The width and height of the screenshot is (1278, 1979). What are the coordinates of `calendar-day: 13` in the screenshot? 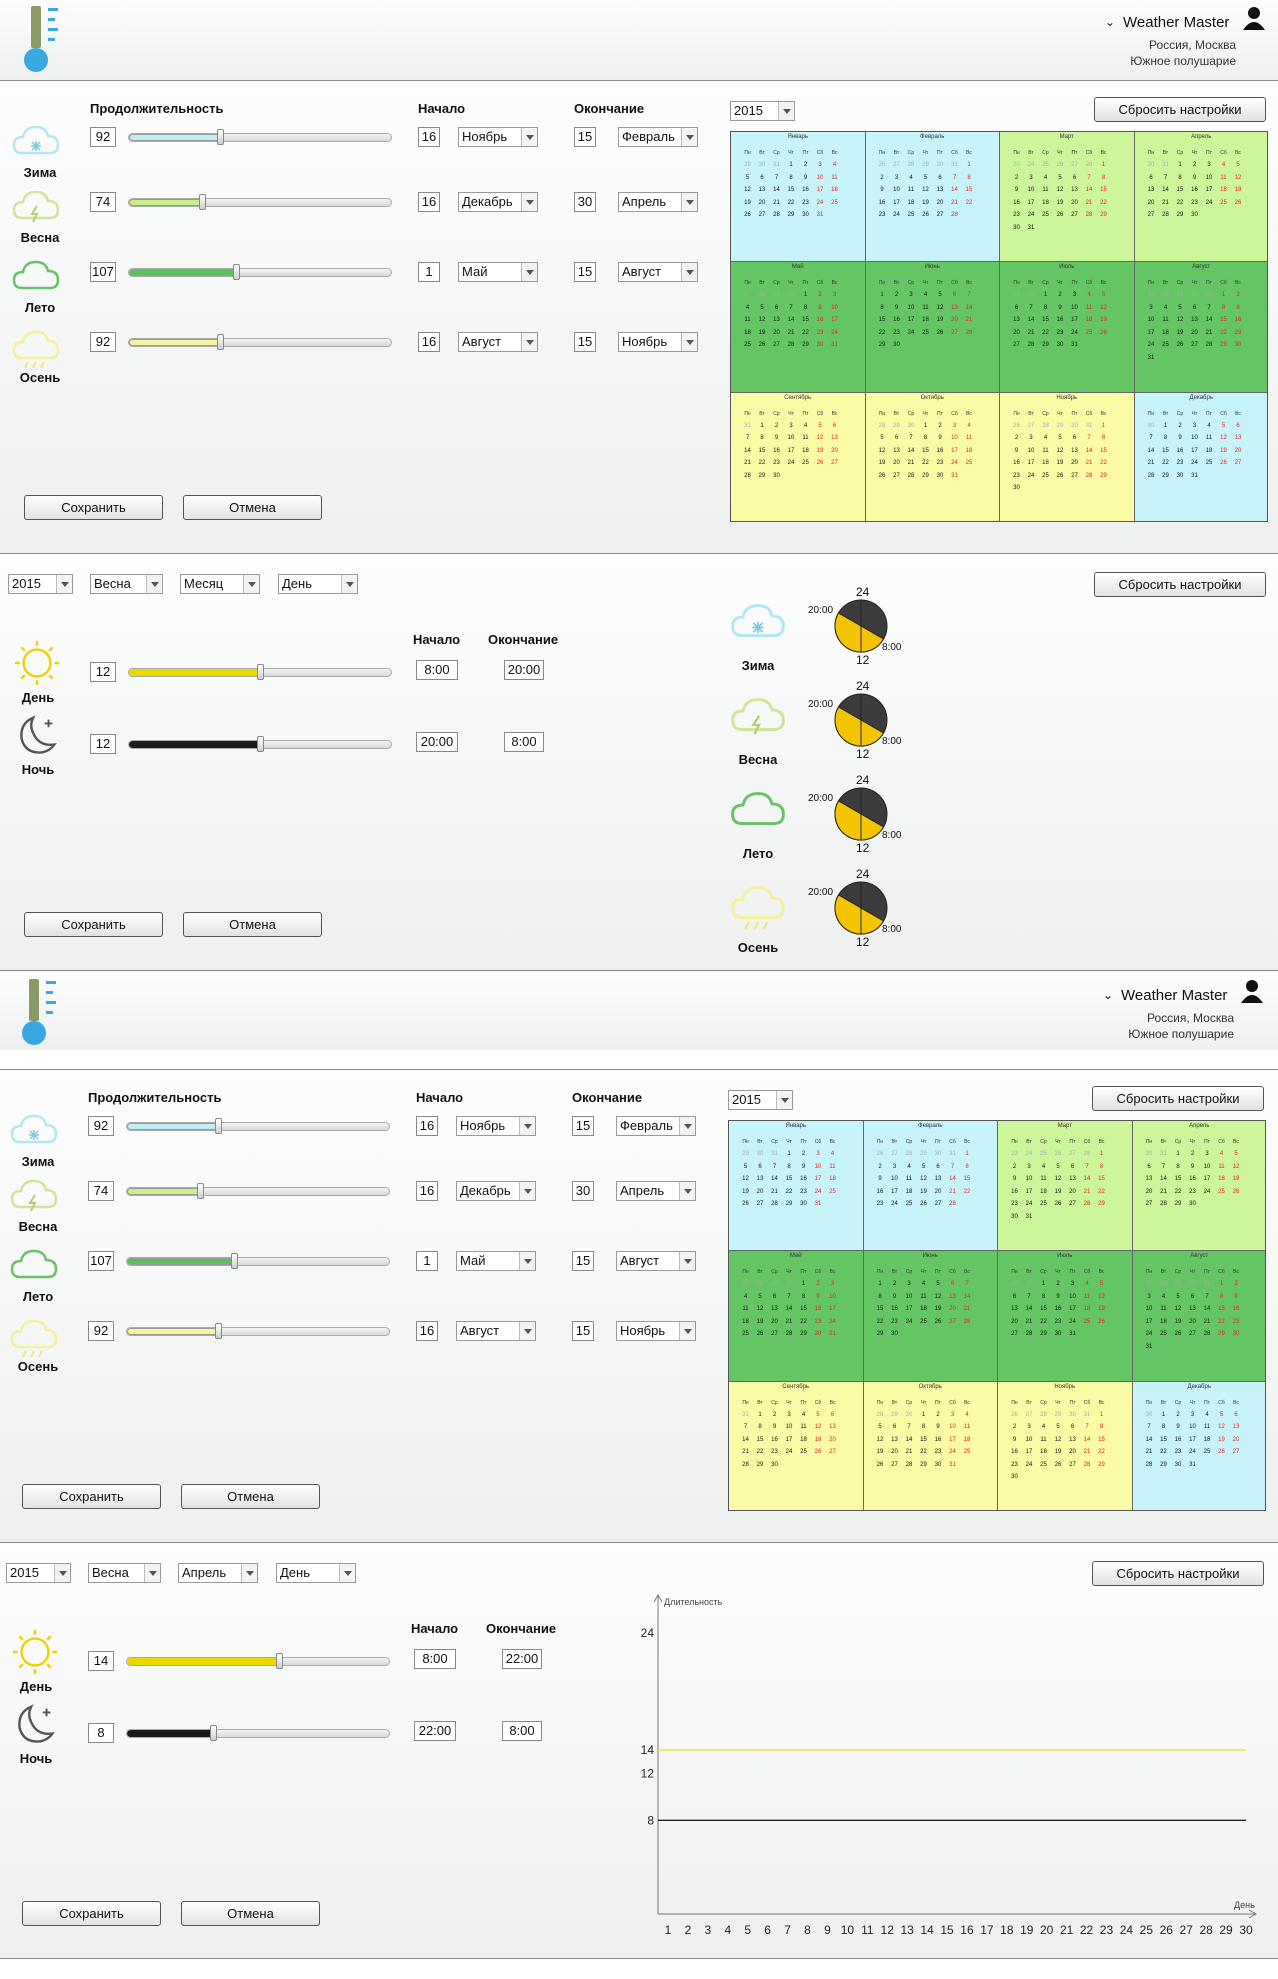 It's located at (1236, 1427).